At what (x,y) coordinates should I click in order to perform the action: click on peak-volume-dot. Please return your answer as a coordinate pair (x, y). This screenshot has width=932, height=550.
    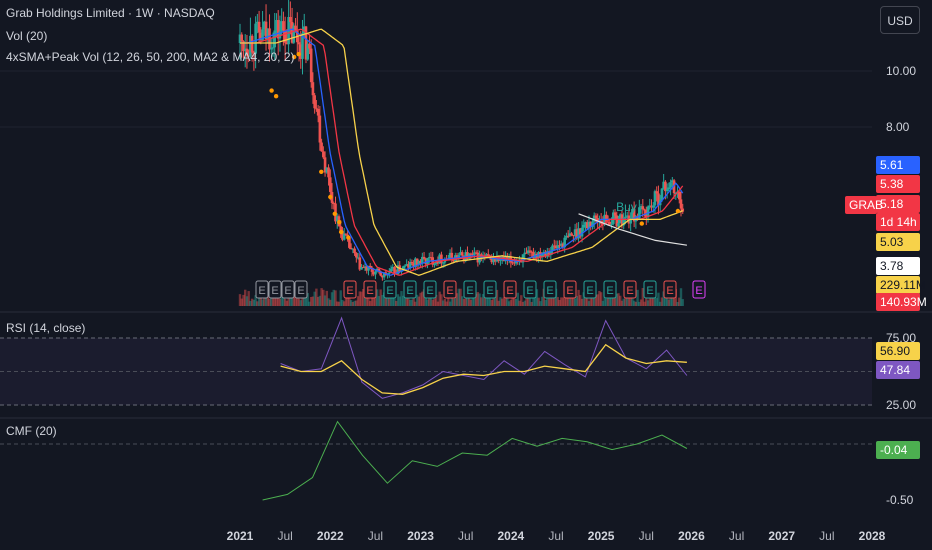
    Looking at the image, I should click on (294, 57).